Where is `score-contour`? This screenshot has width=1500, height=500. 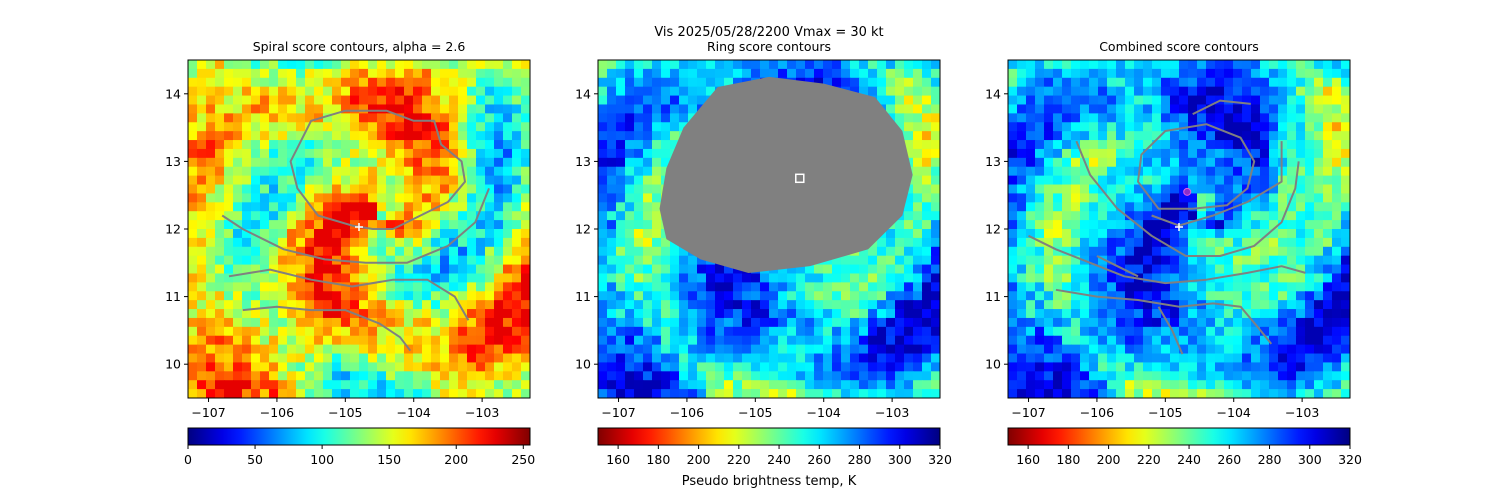 score-contour is located at coordinates (377, 169).